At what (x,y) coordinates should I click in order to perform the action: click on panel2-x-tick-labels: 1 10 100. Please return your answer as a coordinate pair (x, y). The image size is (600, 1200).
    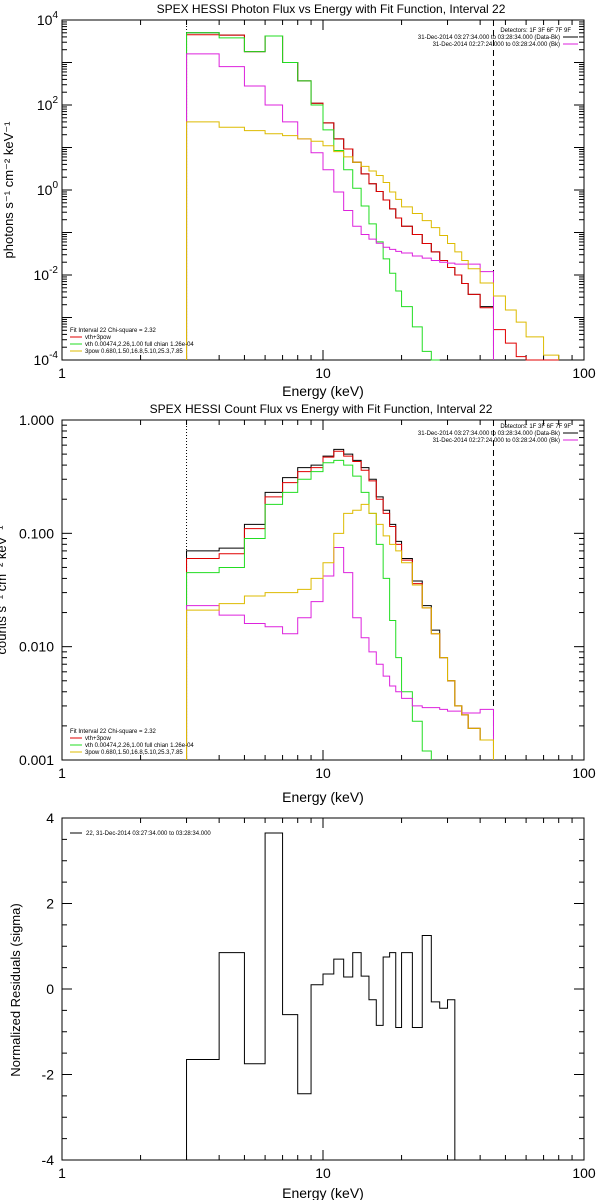
    Looking at the image, I should click on (327, 773).